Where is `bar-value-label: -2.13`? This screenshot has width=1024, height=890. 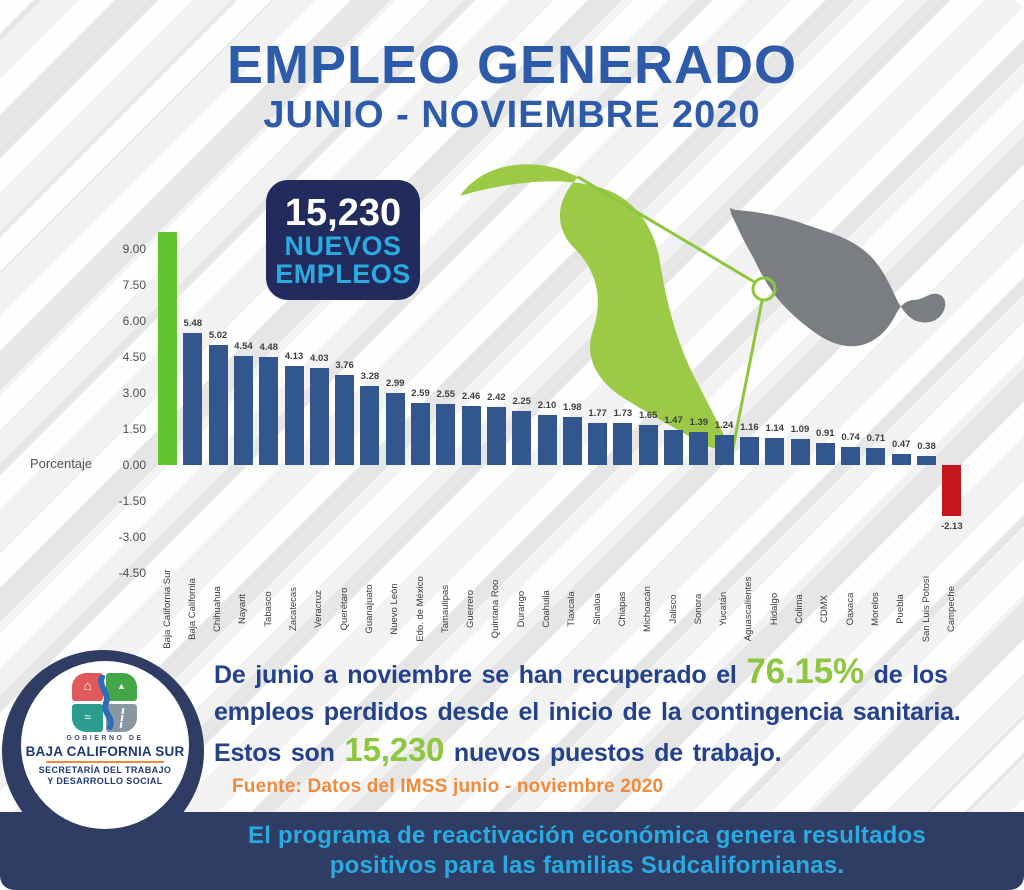 bar-value-label: -2.13 is located at coordinates (951, 527).